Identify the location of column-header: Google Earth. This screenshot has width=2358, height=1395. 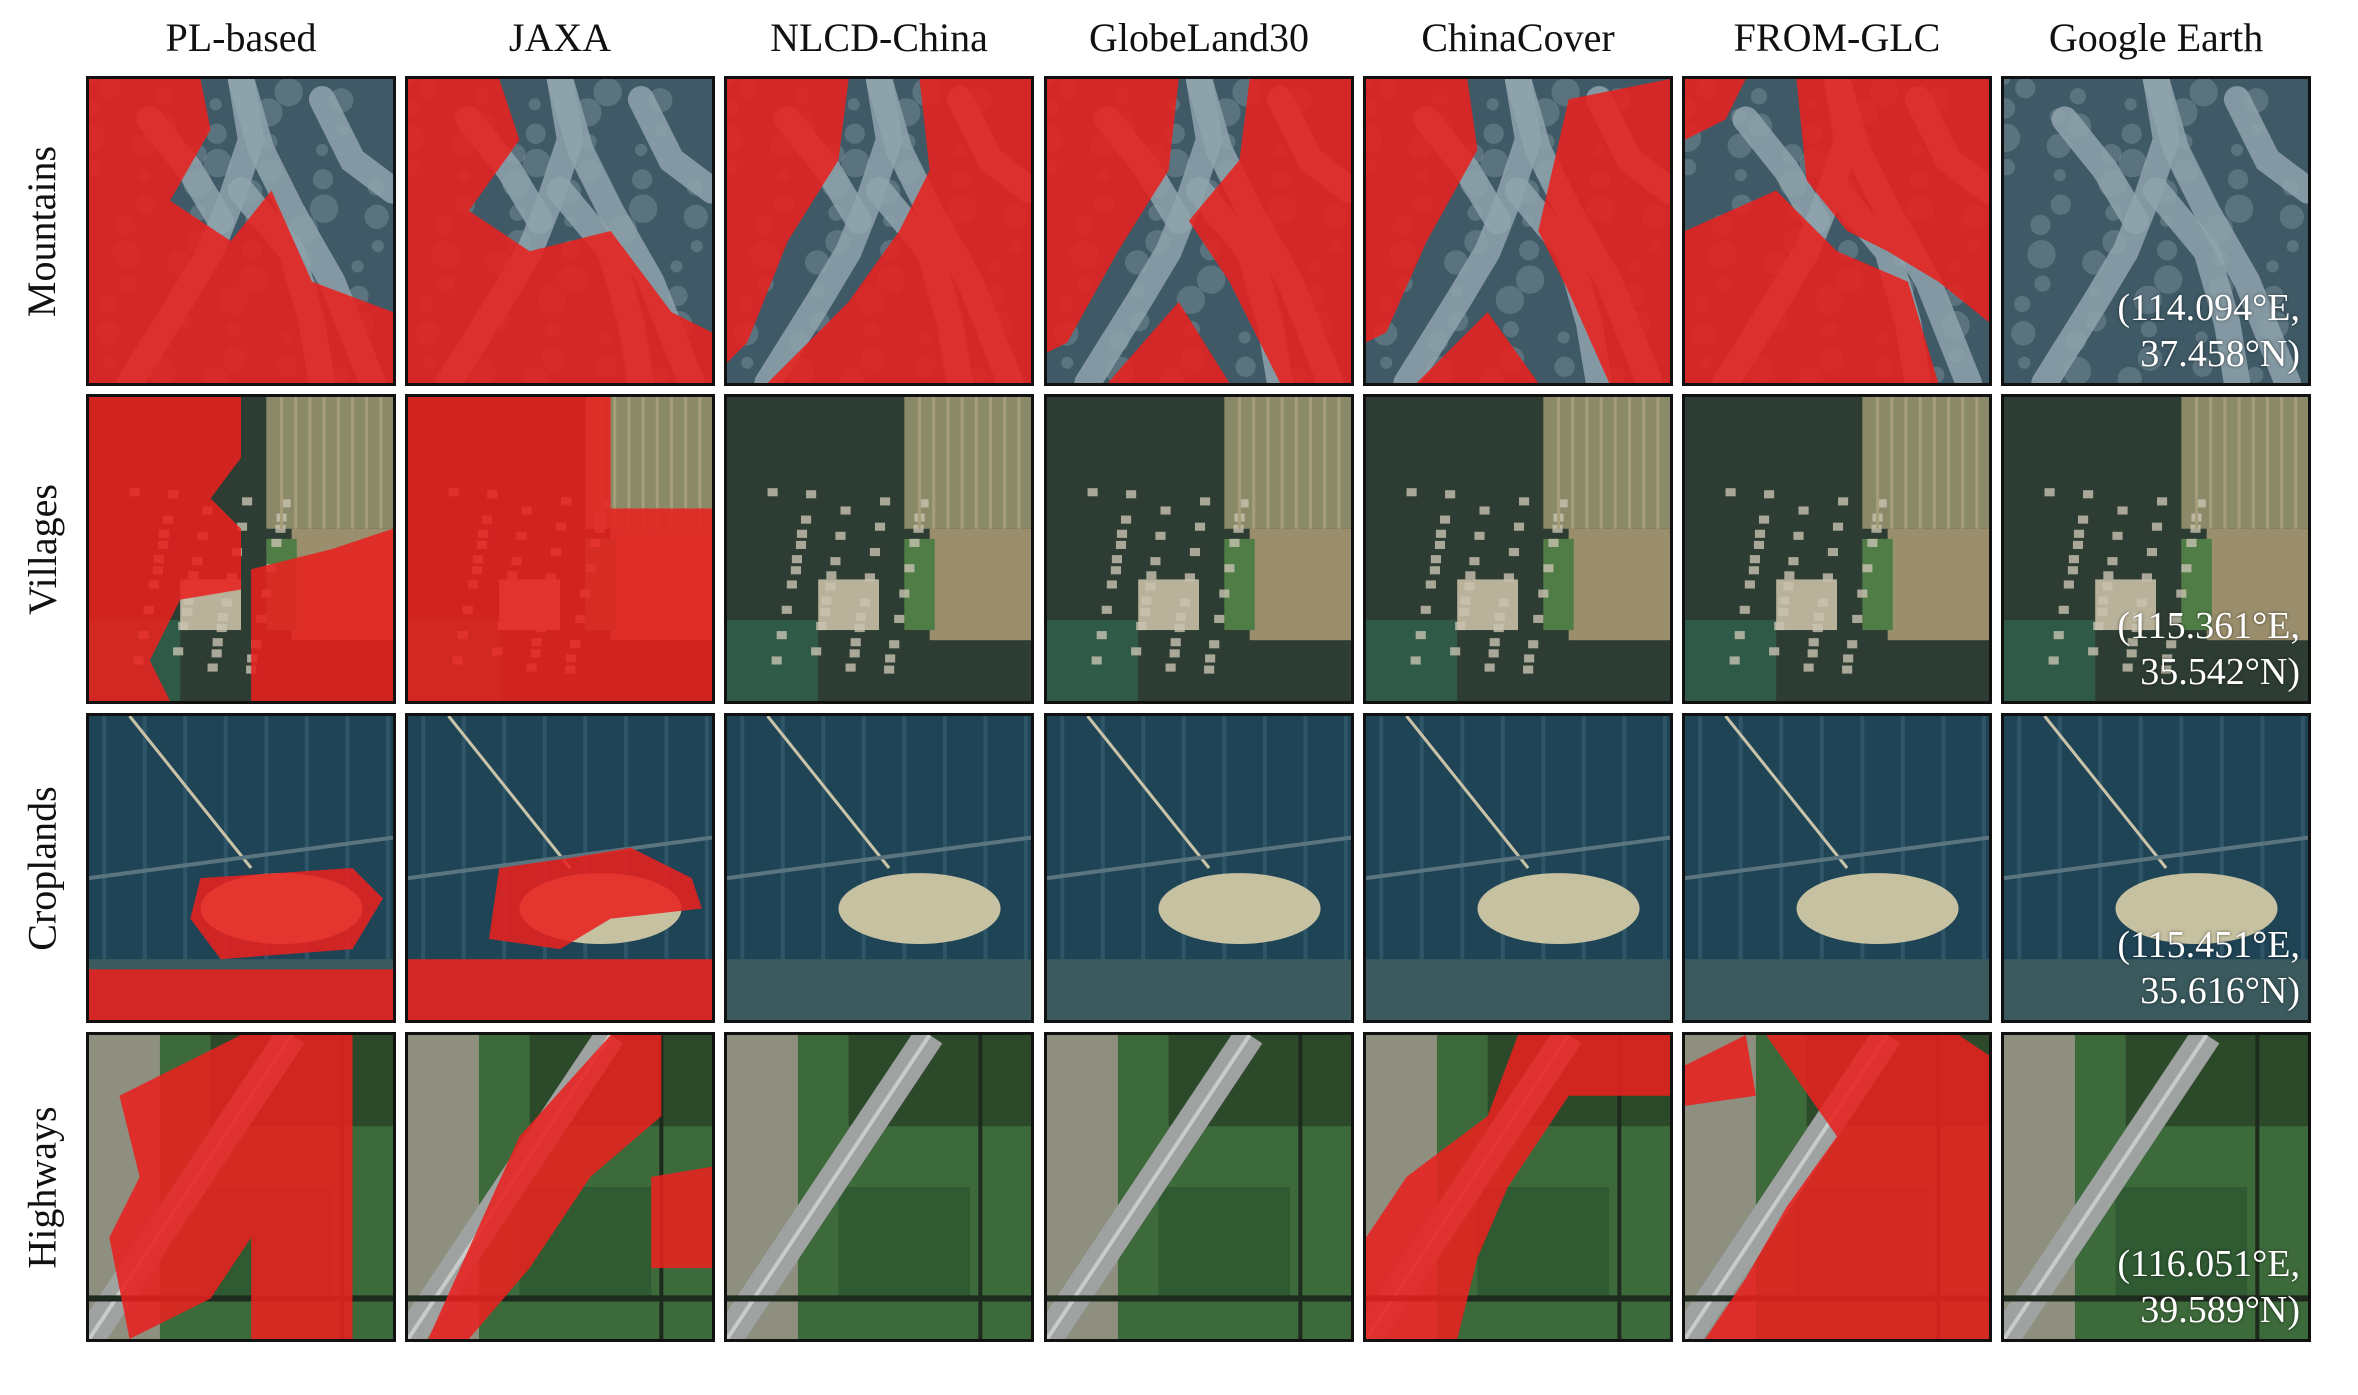
(2156, 37).